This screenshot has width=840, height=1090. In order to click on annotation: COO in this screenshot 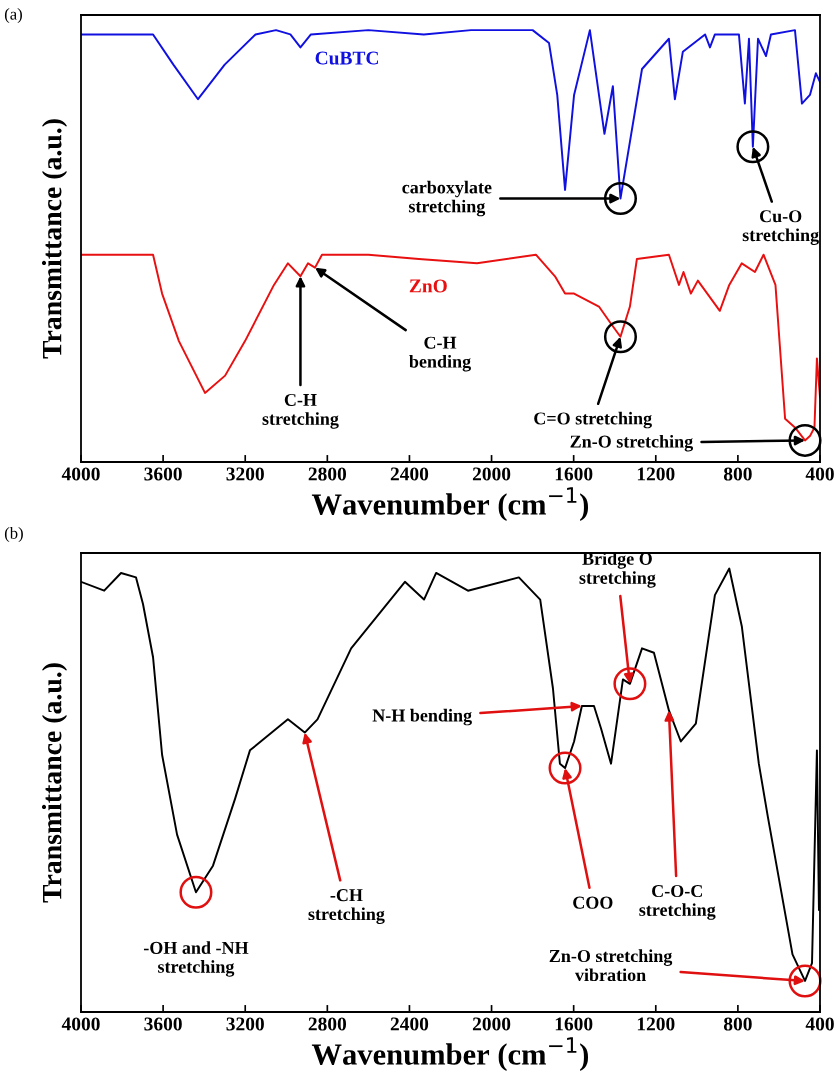, I will do `click(593, 902)`.